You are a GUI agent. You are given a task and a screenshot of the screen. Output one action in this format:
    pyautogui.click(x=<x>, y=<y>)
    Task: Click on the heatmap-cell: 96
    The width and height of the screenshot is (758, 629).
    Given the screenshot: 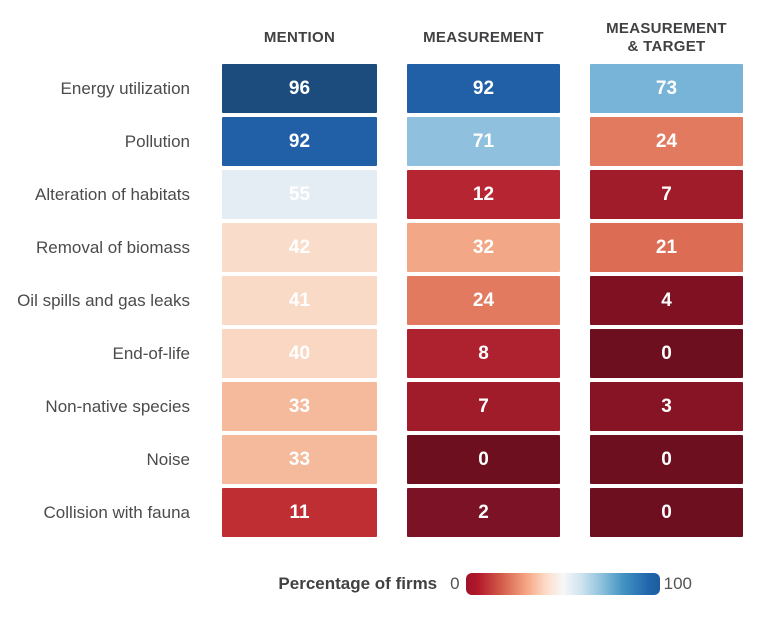 What is the action you would take?
    pyautogui.click(x=299, y=88)
    